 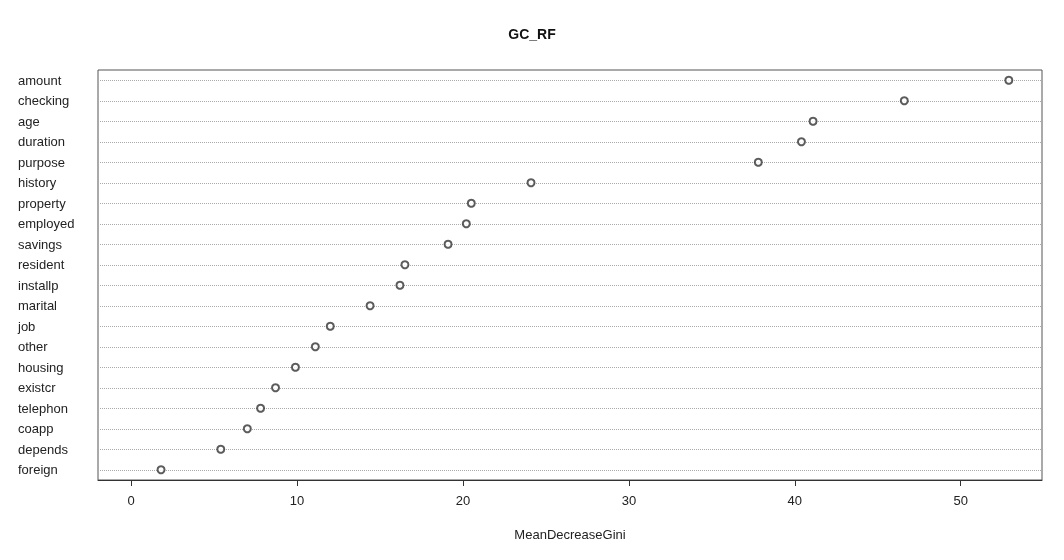 What do you see at coordinates (43, 449) in the screenshot?
I see `y-tick-label: depends` at bounding box center [43, 449].